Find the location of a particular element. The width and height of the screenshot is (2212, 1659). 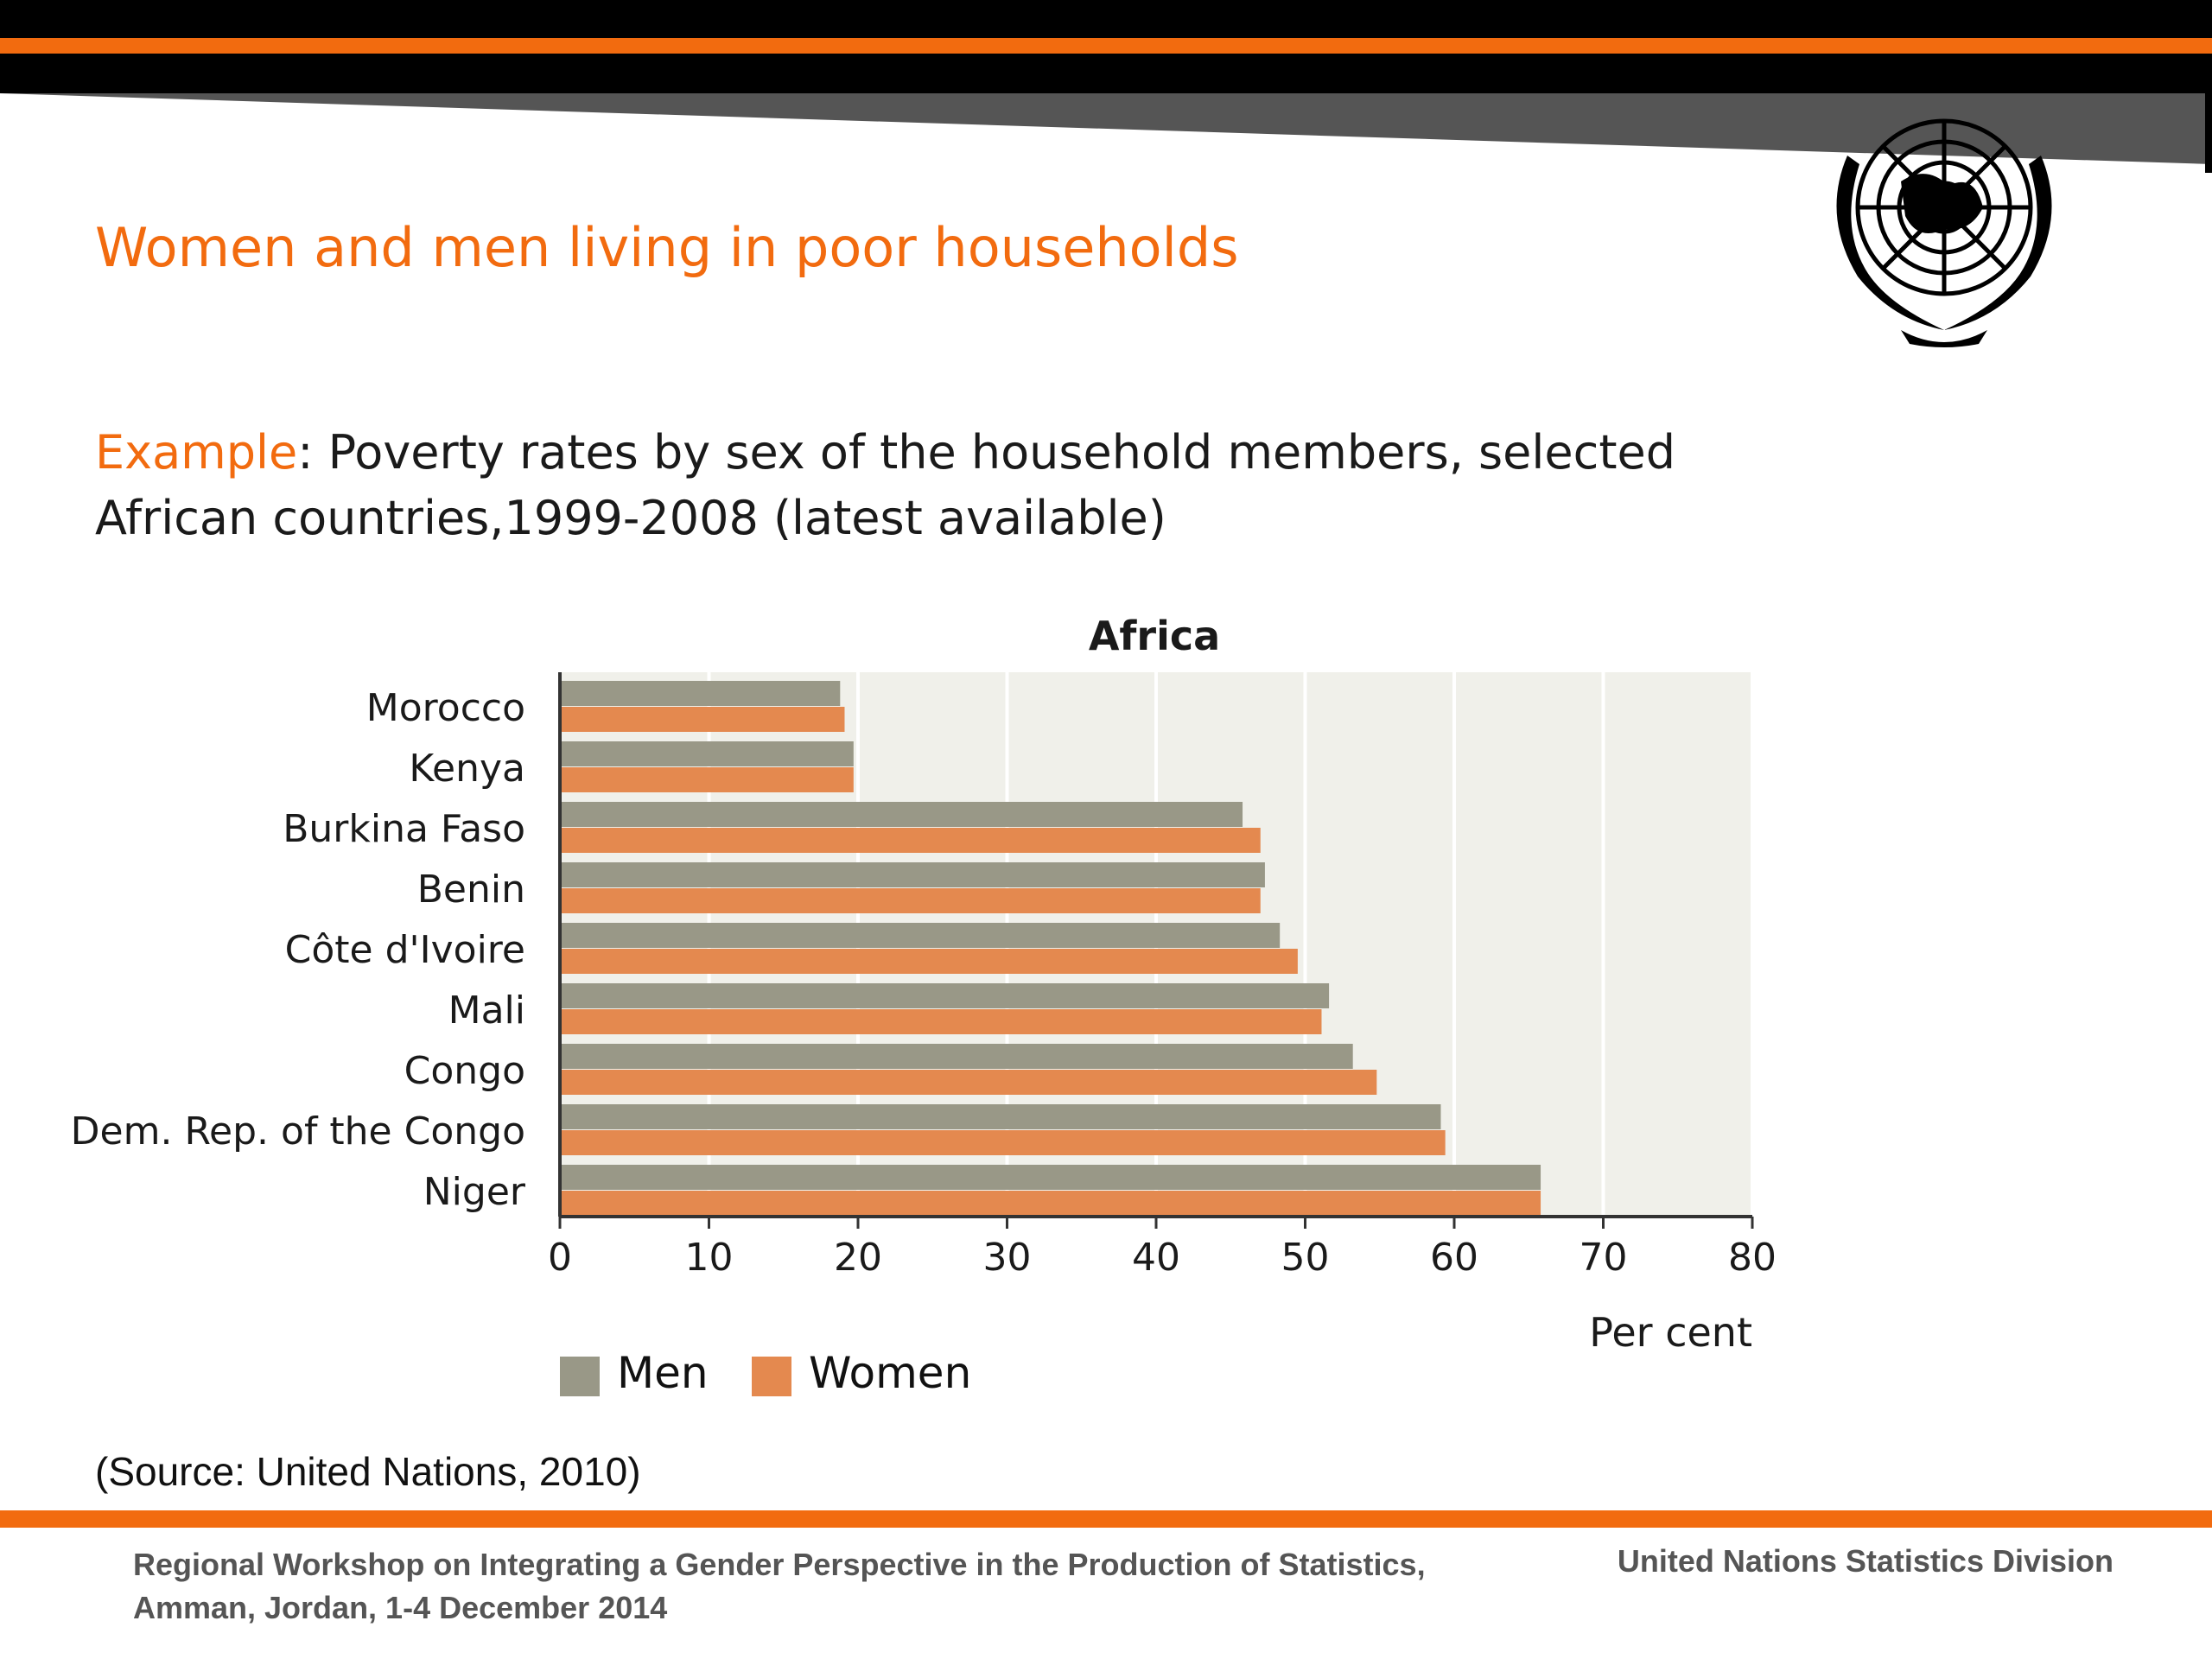

x-tick-label: 60 is located at coordinates (1454, 1258).